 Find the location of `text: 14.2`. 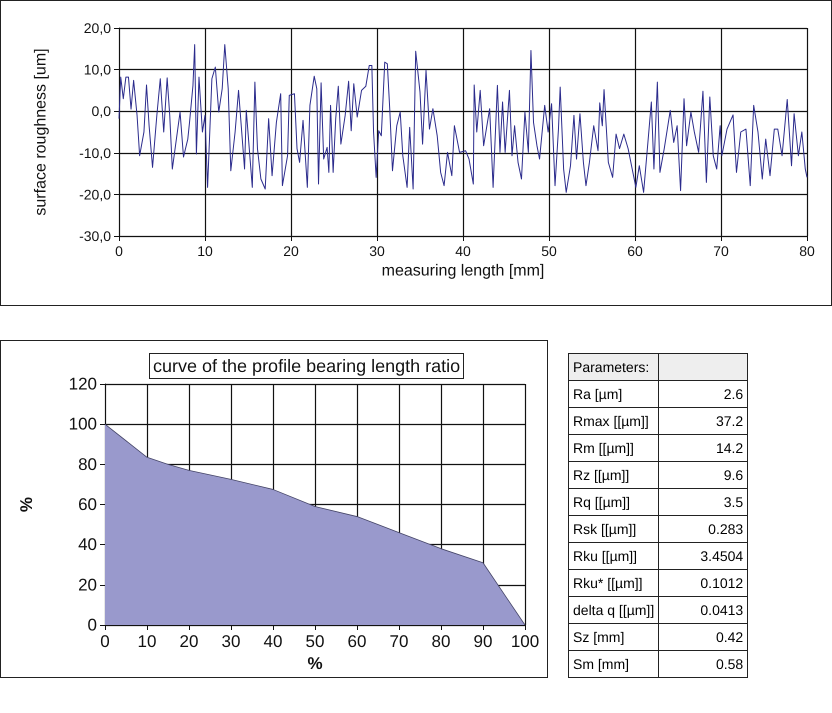

text: 14.2 is located at coordinates (730, 448).